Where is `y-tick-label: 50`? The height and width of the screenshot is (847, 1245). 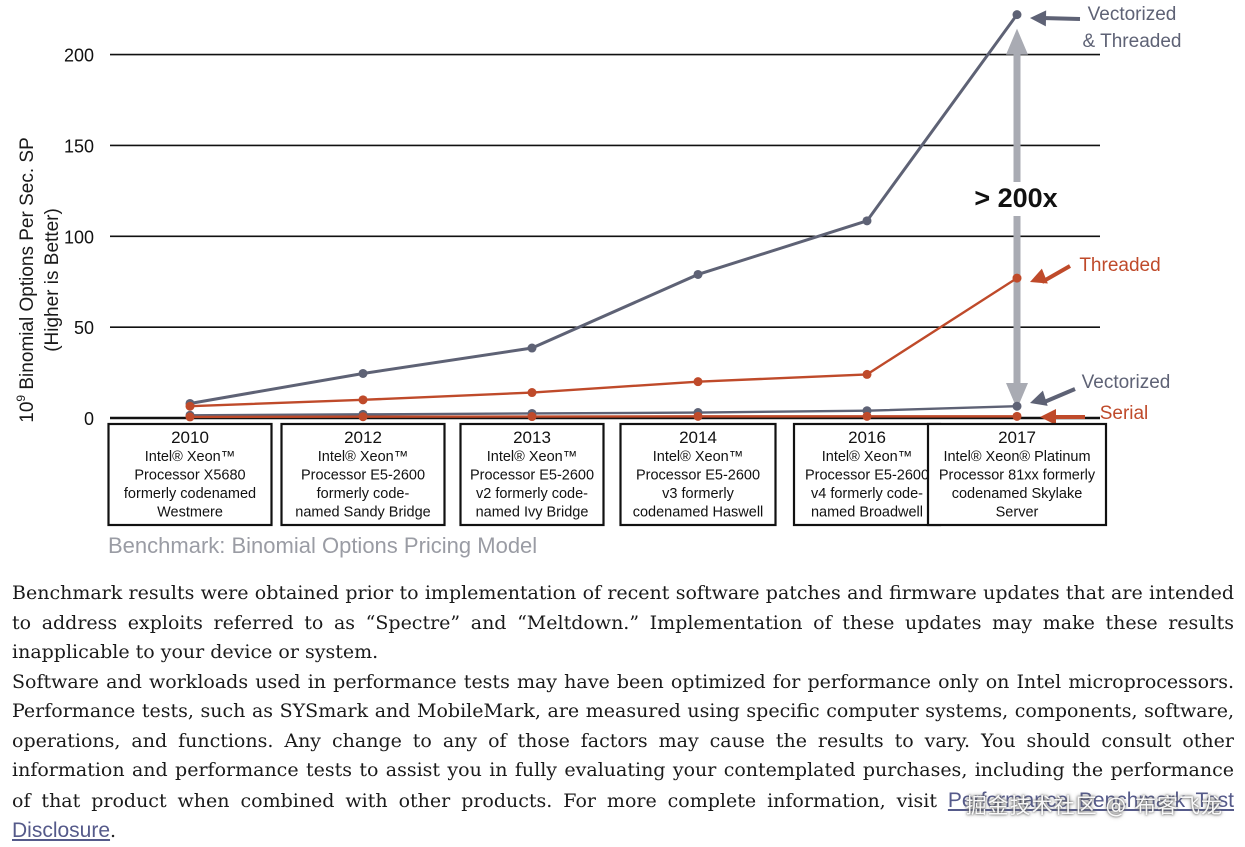 y-tick-label: 50 is located at coordinates (84, 328).